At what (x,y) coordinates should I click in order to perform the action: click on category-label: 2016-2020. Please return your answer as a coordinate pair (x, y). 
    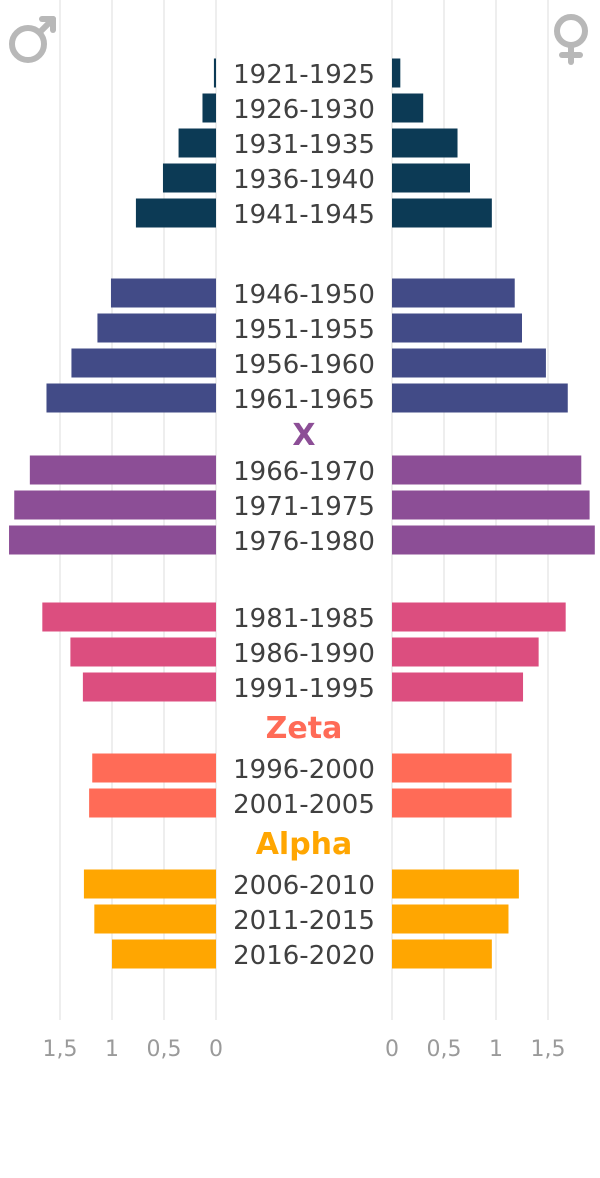
    Looking at the image, I should click on (304, 956).